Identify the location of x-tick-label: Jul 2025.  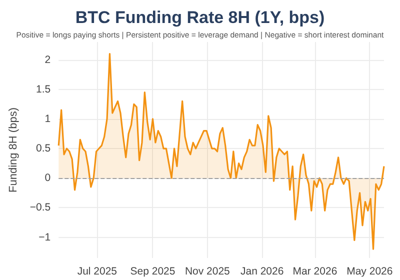
(97, 272).